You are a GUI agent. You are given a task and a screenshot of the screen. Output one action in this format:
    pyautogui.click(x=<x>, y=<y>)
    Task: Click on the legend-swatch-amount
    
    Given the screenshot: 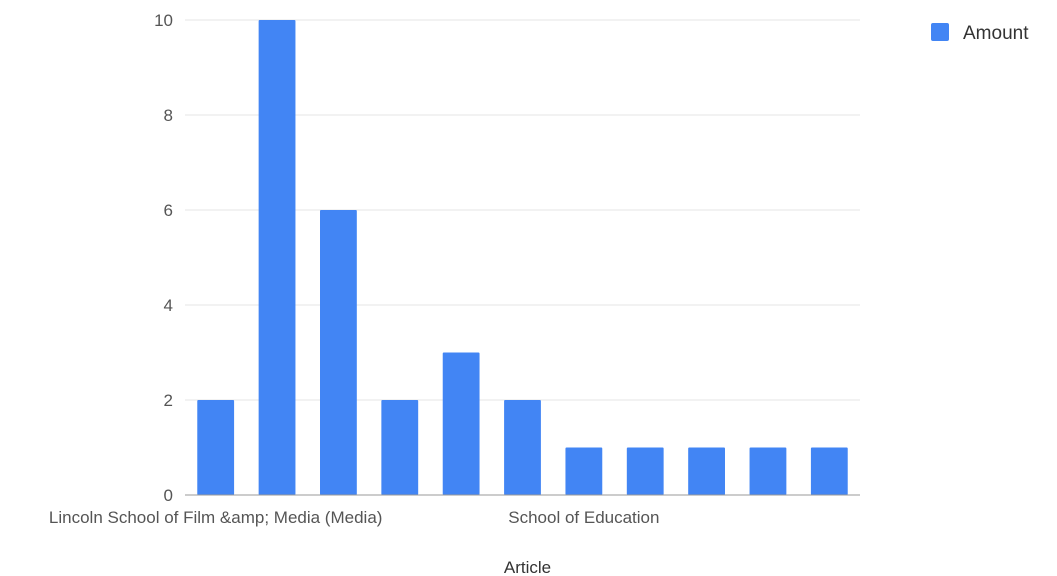 What is the action you would take?
    pyautogui.click(x=940, y=32)
    